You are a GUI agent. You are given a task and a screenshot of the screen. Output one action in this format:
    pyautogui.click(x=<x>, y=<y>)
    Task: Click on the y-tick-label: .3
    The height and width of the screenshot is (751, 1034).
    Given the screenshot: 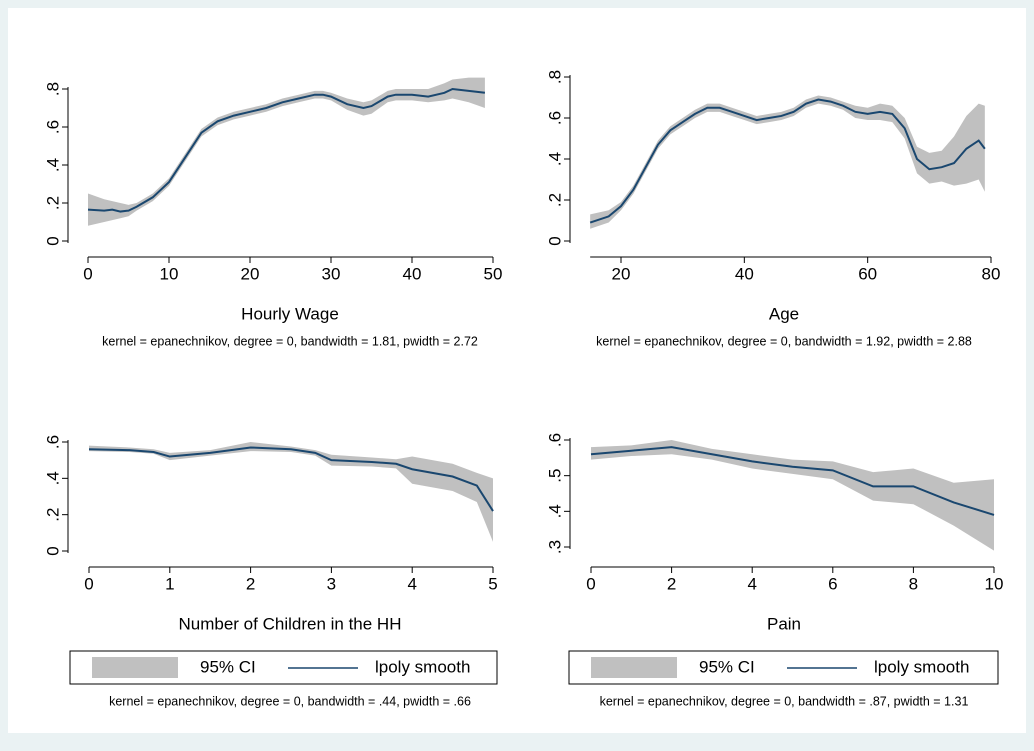 What is the action you would take?
    pyautogui.click(x=554, y=547)
    